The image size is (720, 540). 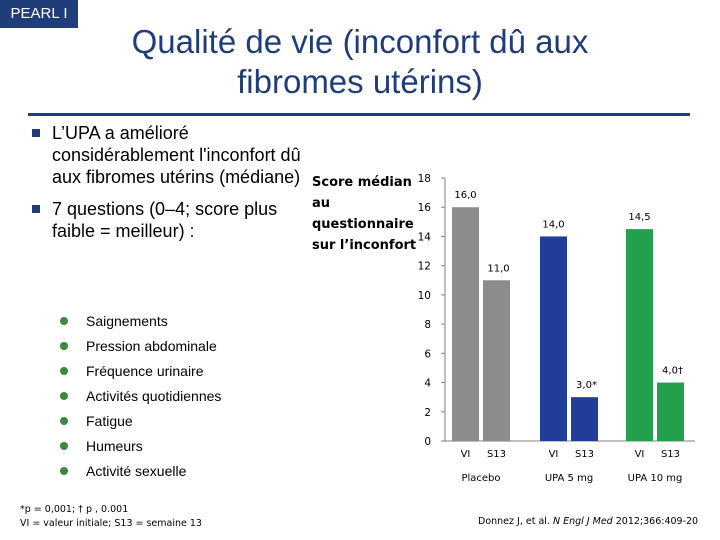 What do you see at coordinates (136, 471) in the screenshot?
I see `question-text: Activité sexuelle` at bounding box center [136, 471].